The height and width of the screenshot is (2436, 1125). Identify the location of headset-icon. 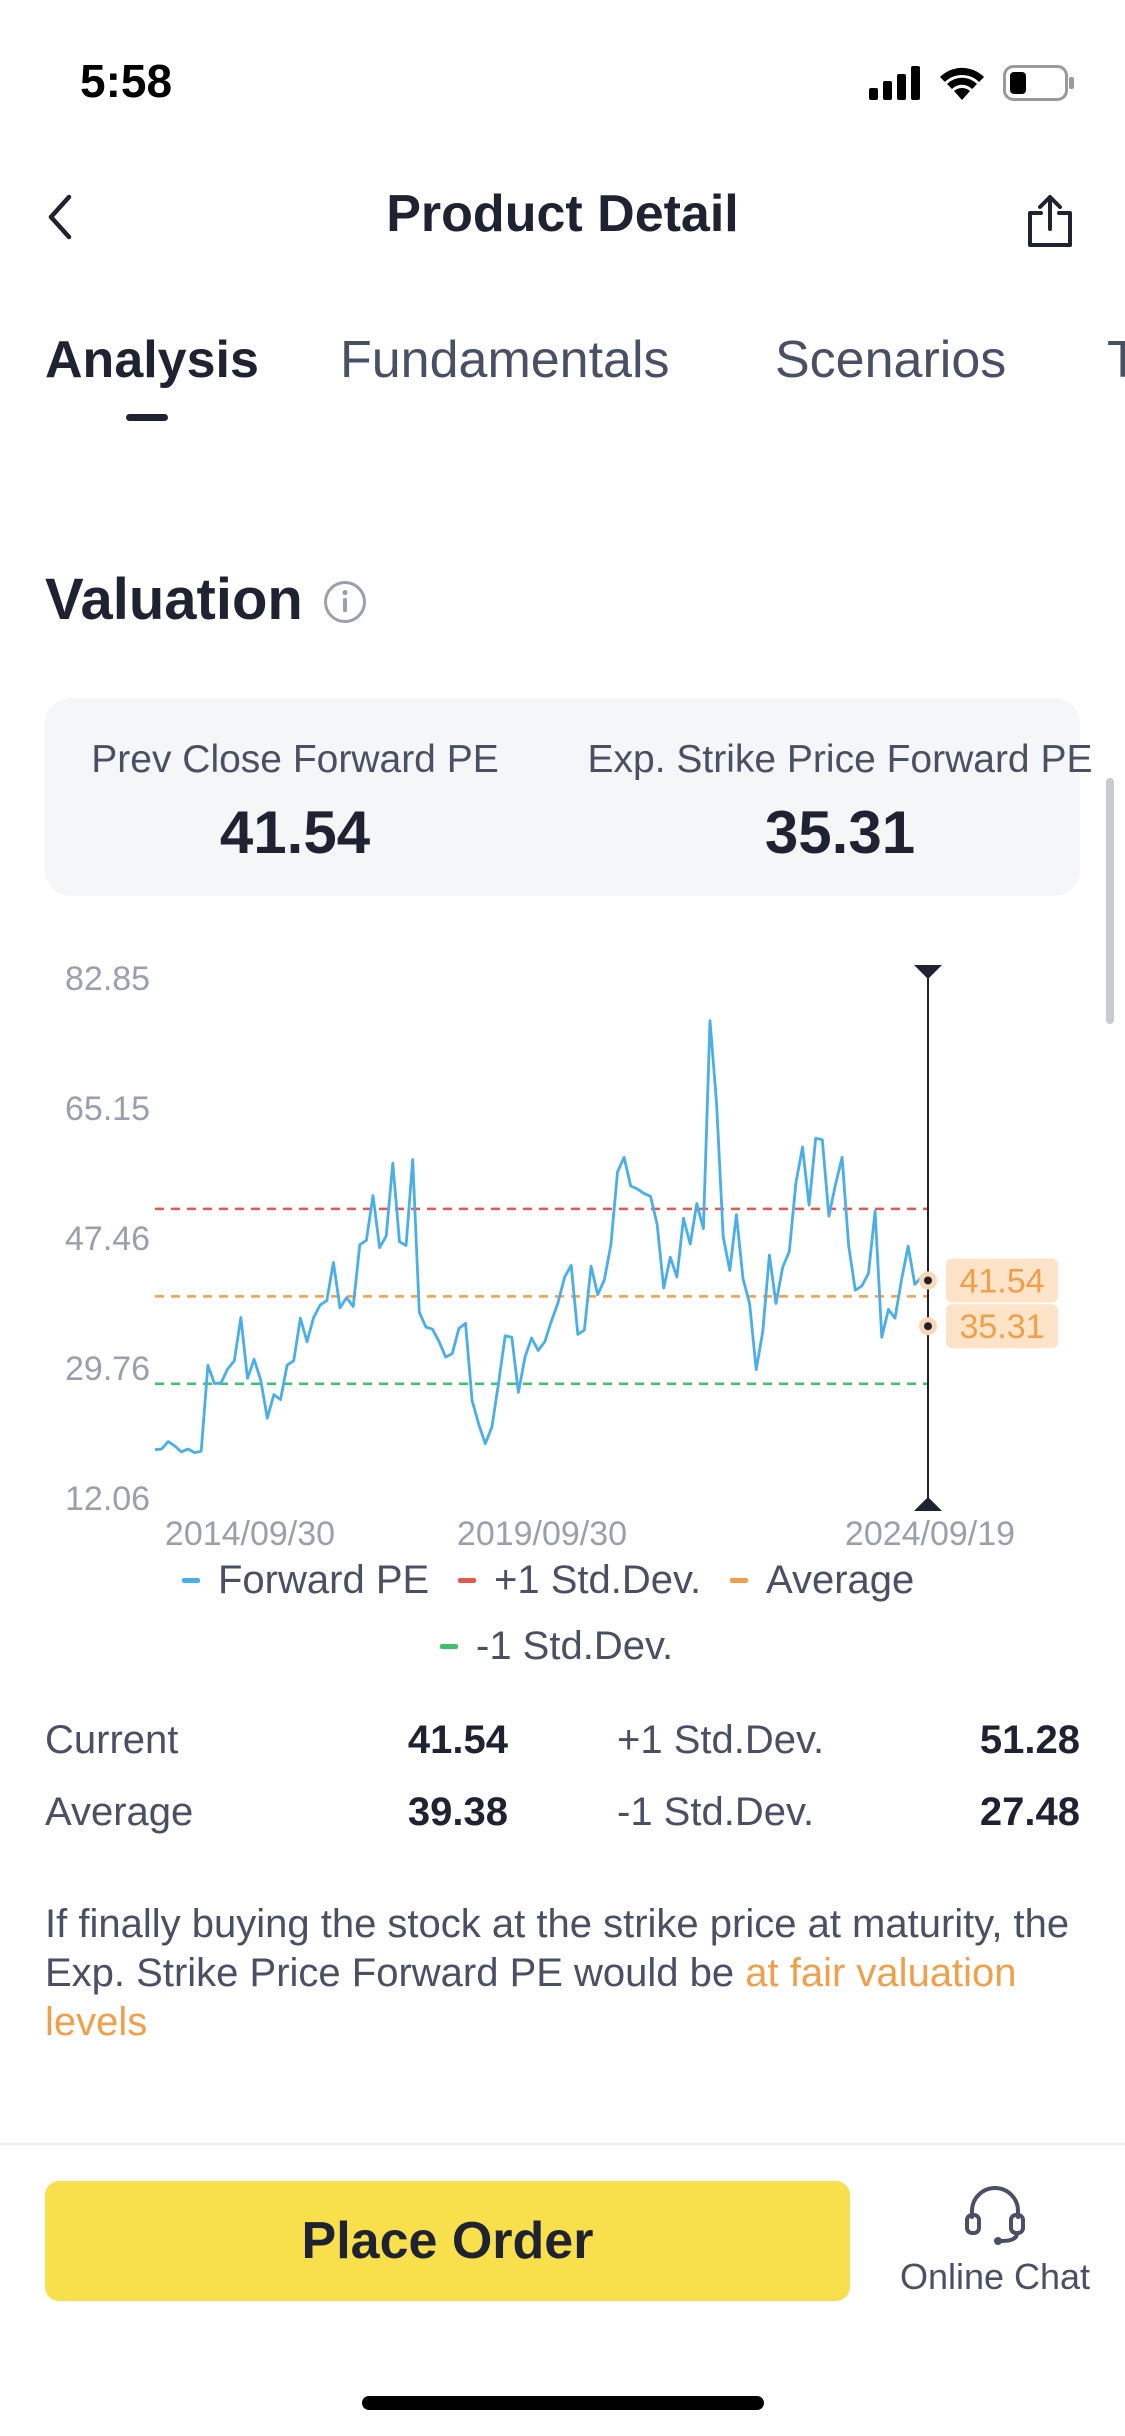
(995, 2215).